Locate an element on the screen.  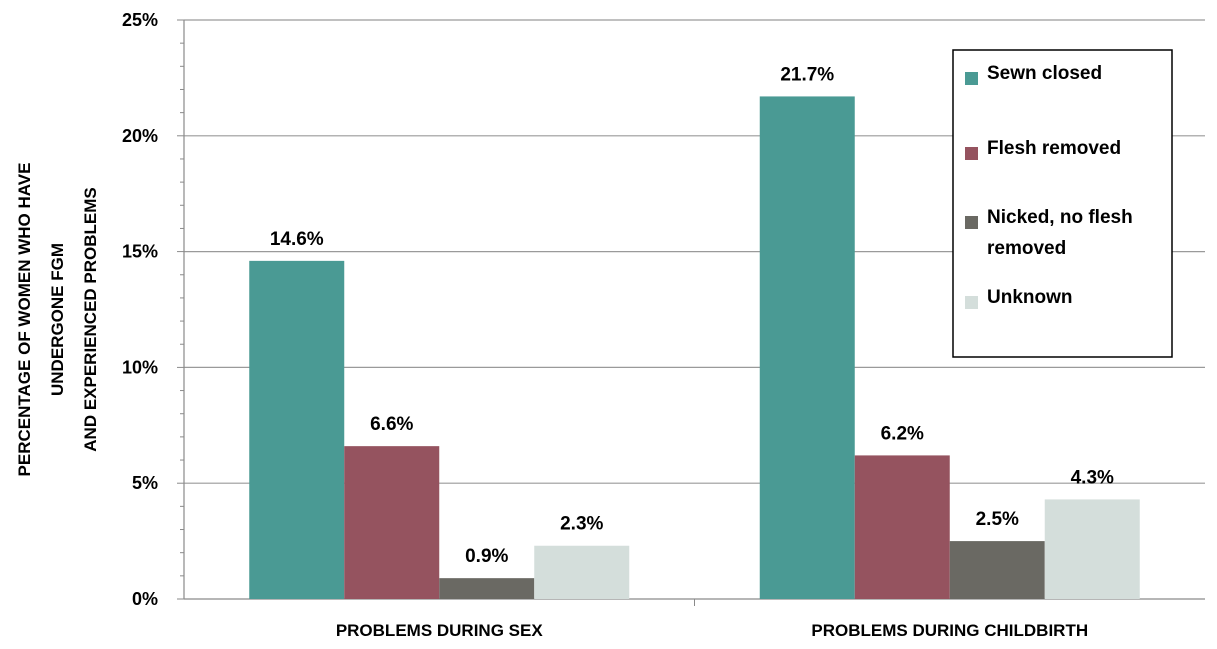
legend-box is located at coordinates (1062, 203).